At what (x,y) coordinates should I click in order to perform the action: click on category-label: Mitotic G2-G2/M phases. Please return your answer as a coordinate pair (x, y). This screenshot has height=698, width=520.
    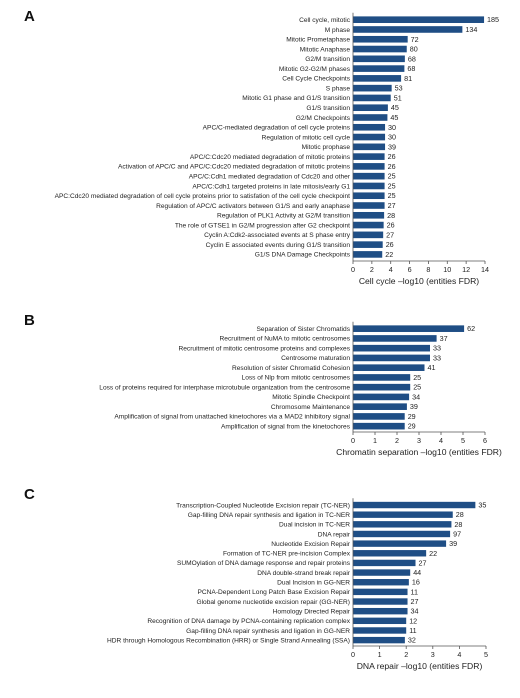
    Looking at the image, I should click on (315, 69).